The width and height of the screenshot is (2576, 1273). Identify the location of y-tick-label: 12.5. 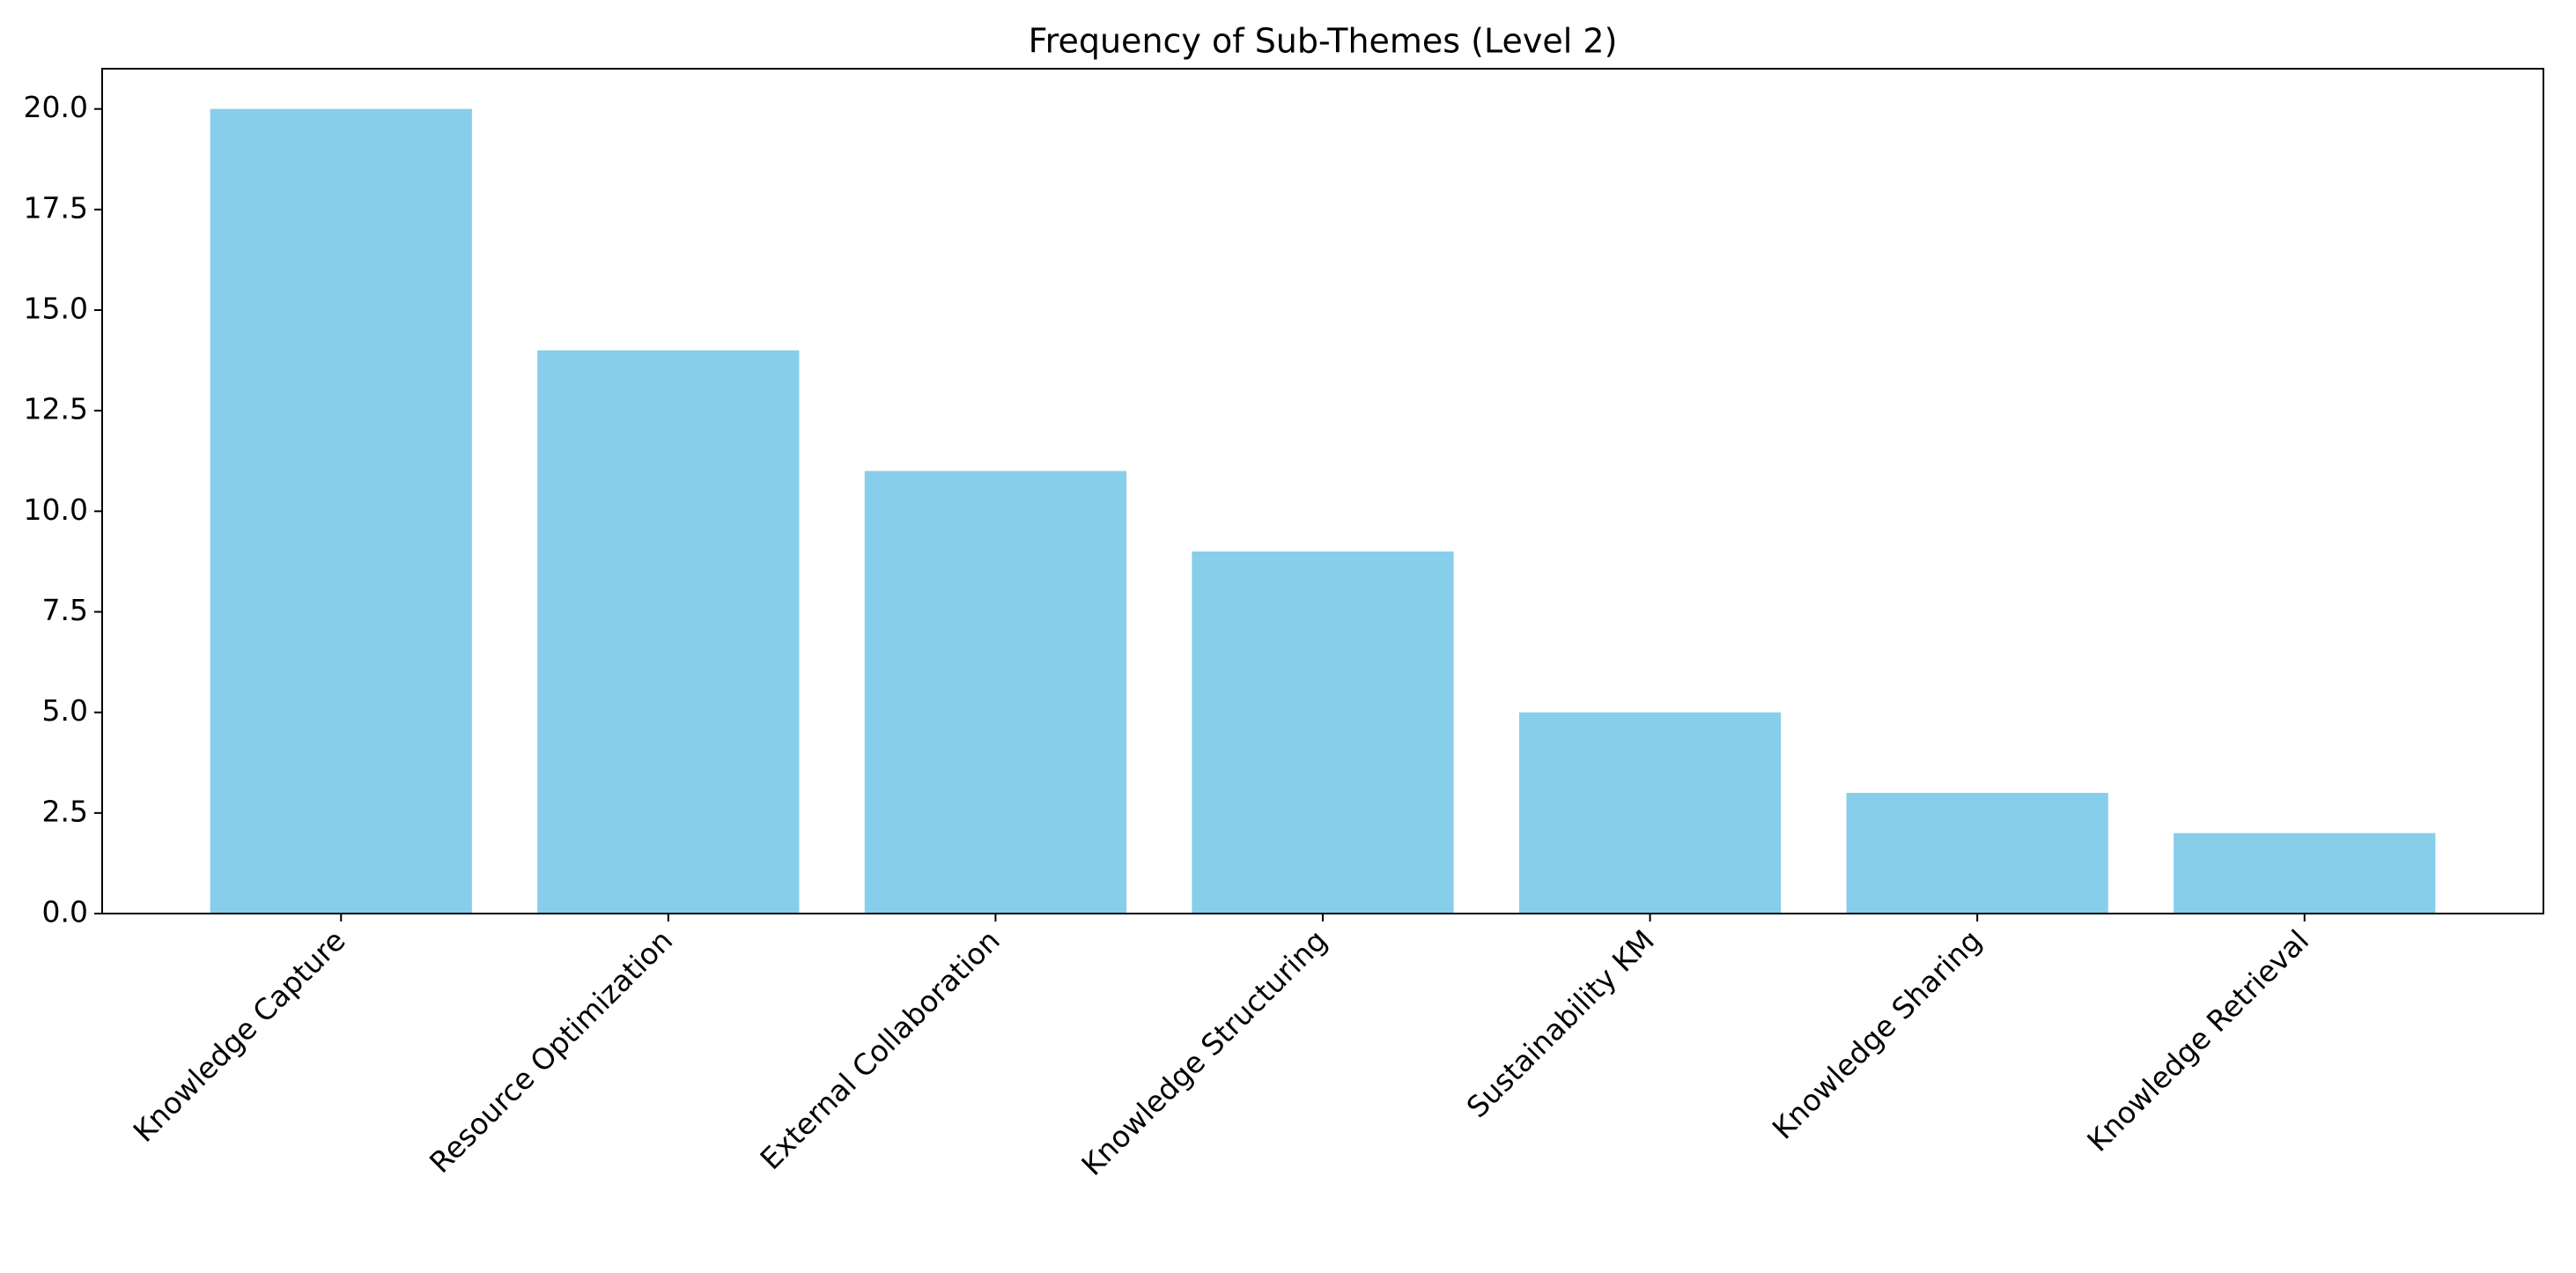
(56, 409).